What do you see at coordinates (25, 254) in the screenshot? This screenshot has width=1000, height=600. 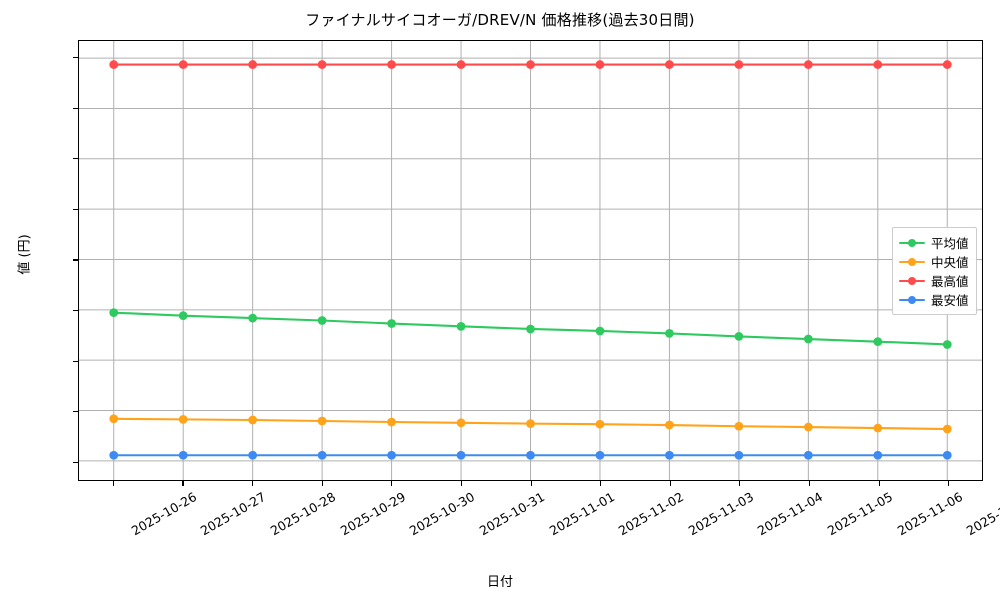 I see `y-axis-label: 値 (円)` at bounding box center [25, 254].